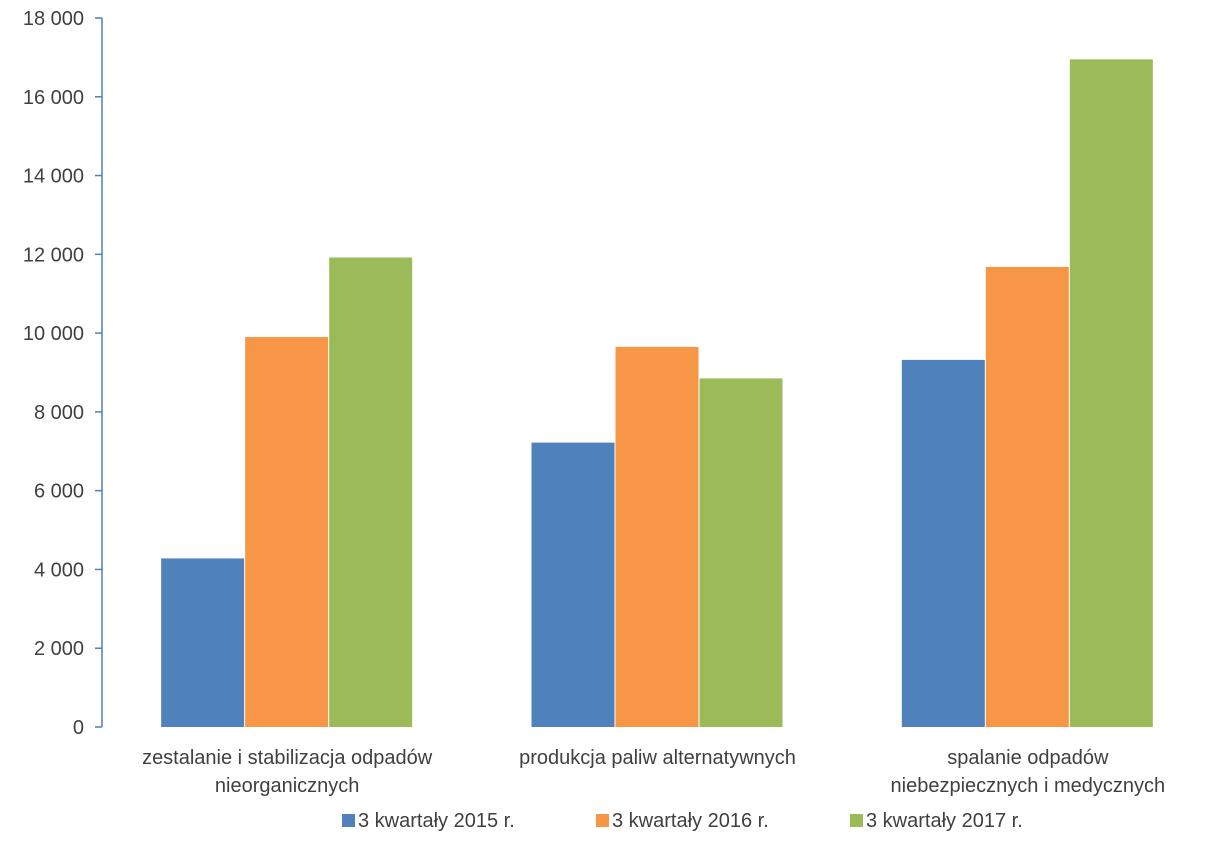 The width and height of the screenshot is (1219, 853). Describe the element at coordinates (59, 649) in the screenshot. I see `y-tick-label: 2 000` at that location.